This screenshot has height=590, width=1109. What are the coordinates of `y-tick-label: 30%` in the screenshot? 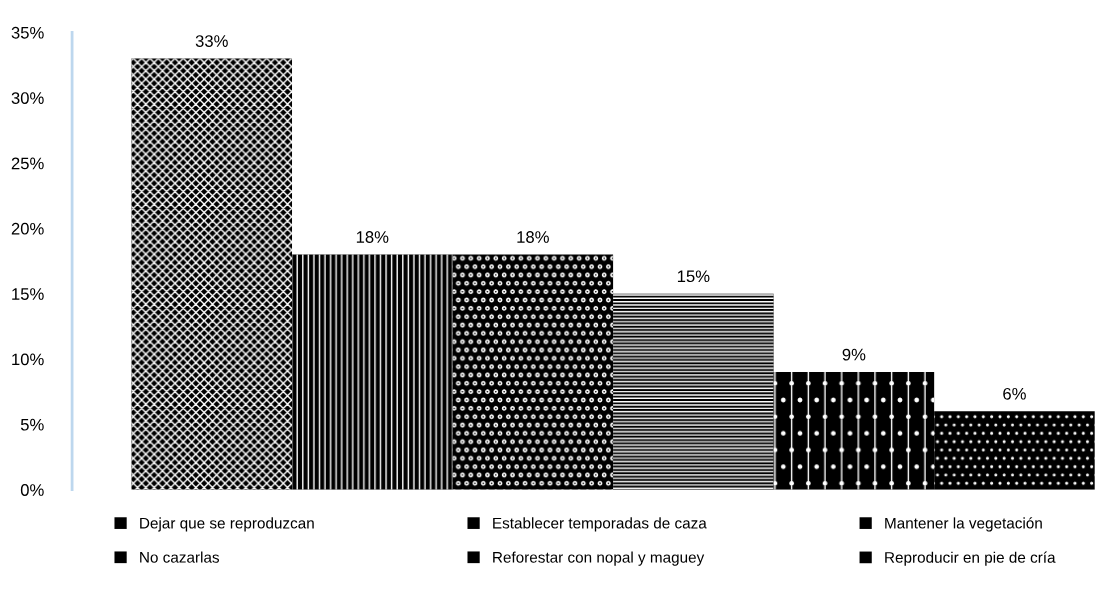 It's located at (27, 98).